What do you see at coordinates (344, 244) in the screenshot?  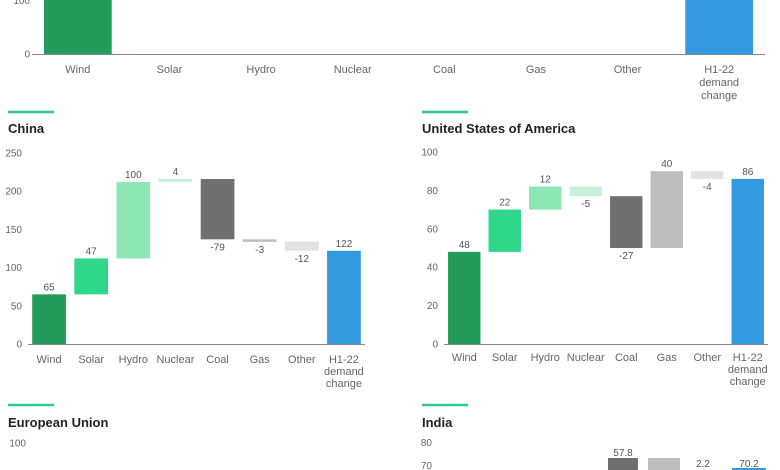 I see `data-label-h1-22-demand-change: 122` at bounding box center [344, 244].